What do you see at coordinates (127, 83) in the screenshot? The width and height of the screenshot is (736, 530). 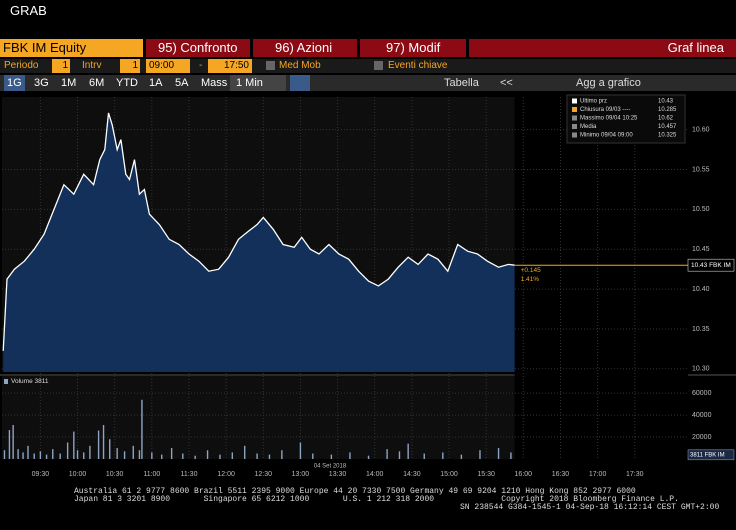 I see `range-button: YTD` at bounding box center [127, 83].